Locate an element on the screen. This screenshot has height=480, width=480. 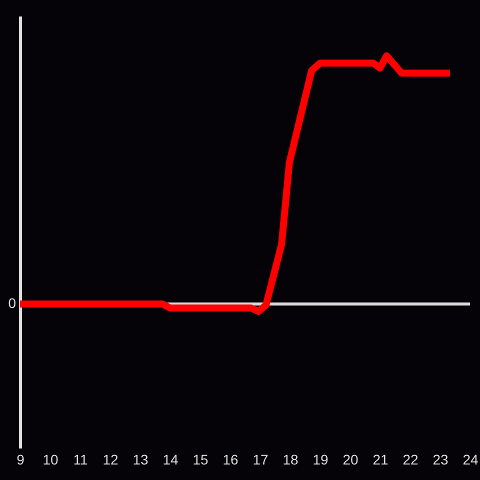
x-tick-label: 13 is located at coordinates (140, 460).